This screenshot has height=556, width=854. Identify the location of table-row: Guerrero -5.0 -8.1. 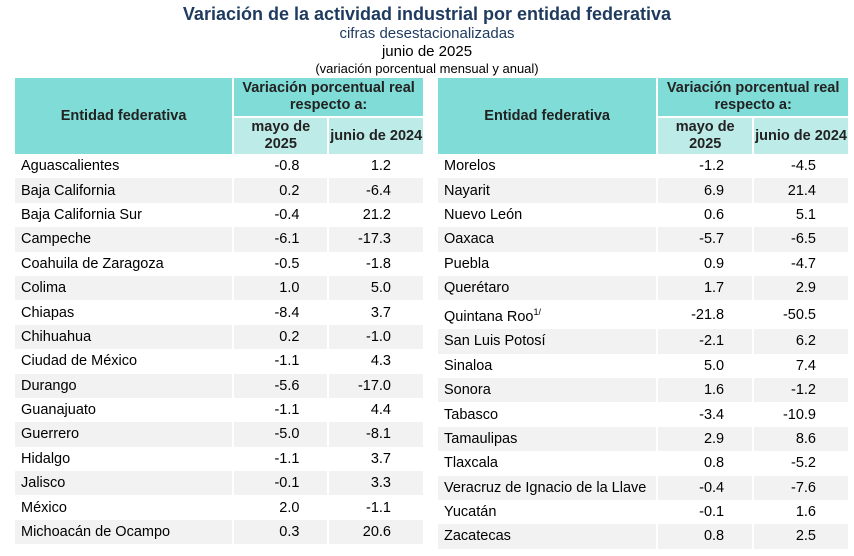
(219, 434).